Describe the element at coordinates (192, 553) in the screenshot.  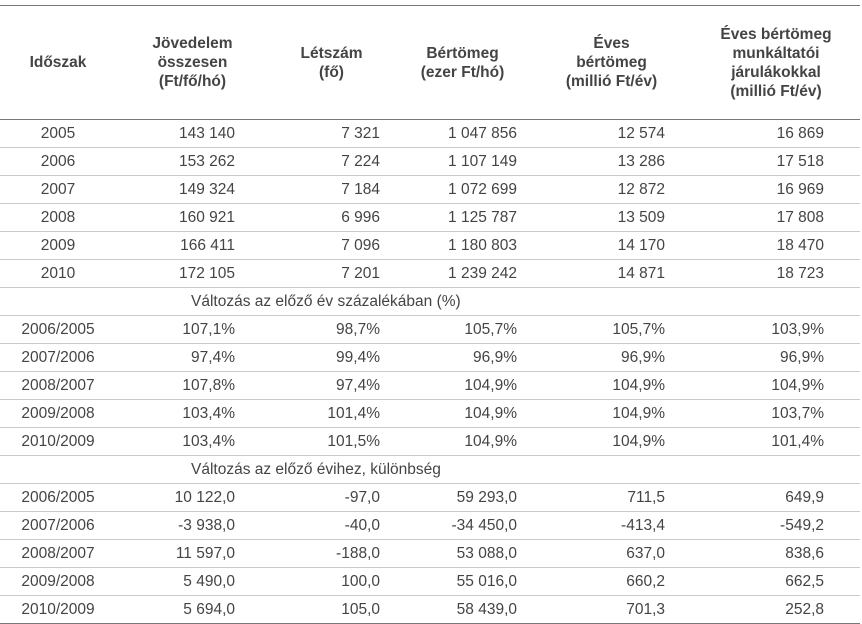
I see `income-cell: 11 597,0` at that location.